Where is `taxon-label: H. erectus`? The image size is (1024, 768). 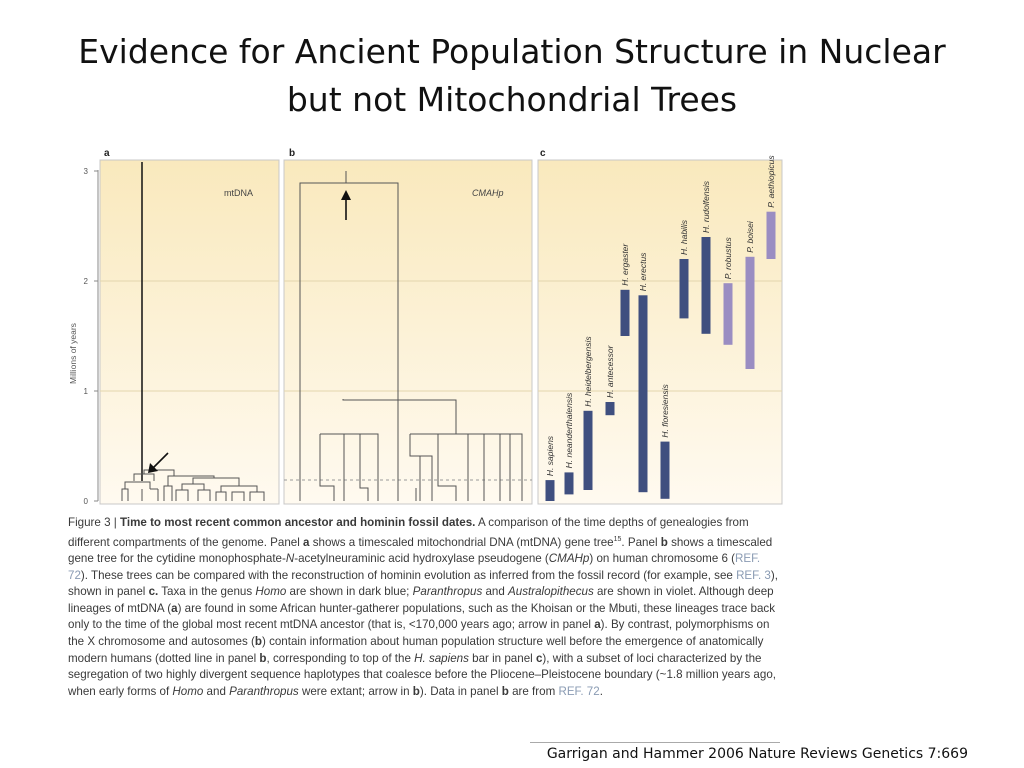
taxon-label: H. erectus is located at coordinates (643, 271).